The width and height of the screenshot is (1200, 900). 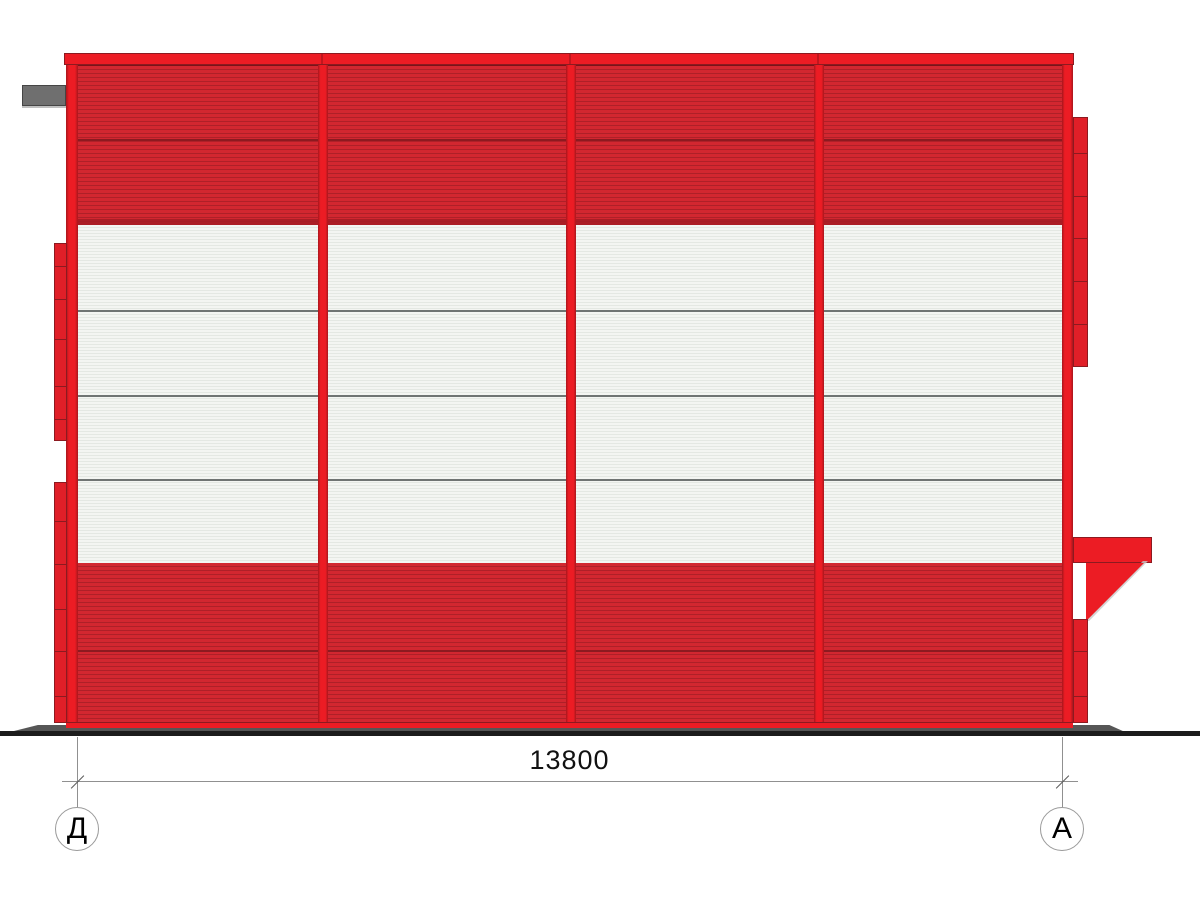 What do you see at coordinates (1062, 772) in the screenshot?
I see `extension-line-right` at bounding box center [1062, 772].